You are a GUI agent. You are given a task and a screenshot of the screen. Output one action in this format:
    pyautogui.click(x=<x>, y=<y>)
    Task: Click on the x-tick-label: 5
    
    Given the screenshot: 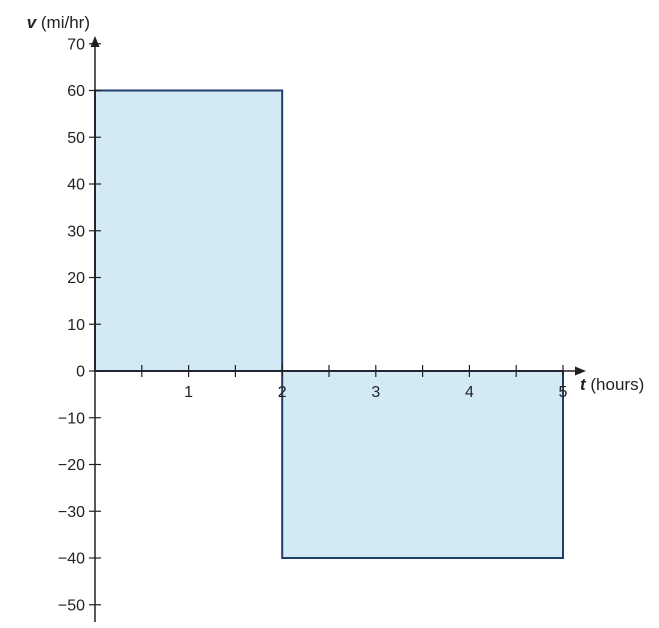 What is the action you would take?
    pyautogui.click(x=563, y=392)
    